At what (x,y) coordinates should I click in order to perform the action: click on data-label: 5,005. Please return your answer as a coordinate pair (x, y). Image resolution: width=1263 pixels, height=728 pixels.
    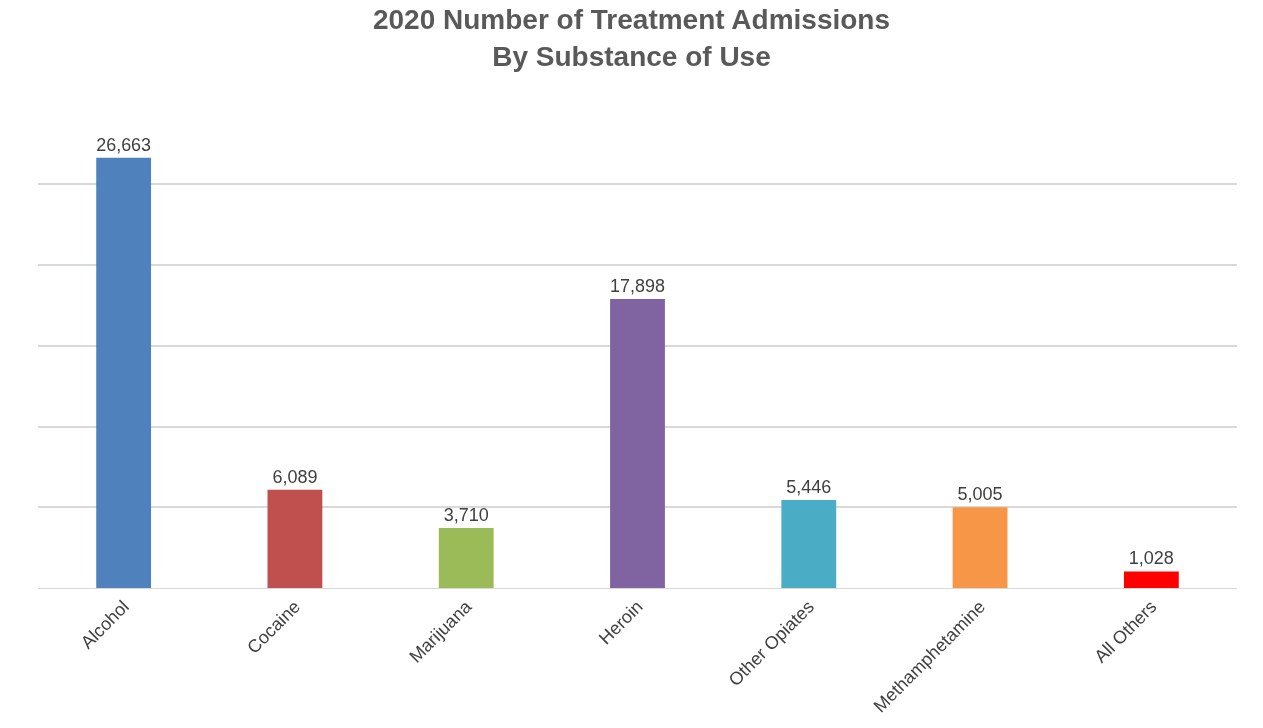
    Looking at the image, I should click on (980, 494).